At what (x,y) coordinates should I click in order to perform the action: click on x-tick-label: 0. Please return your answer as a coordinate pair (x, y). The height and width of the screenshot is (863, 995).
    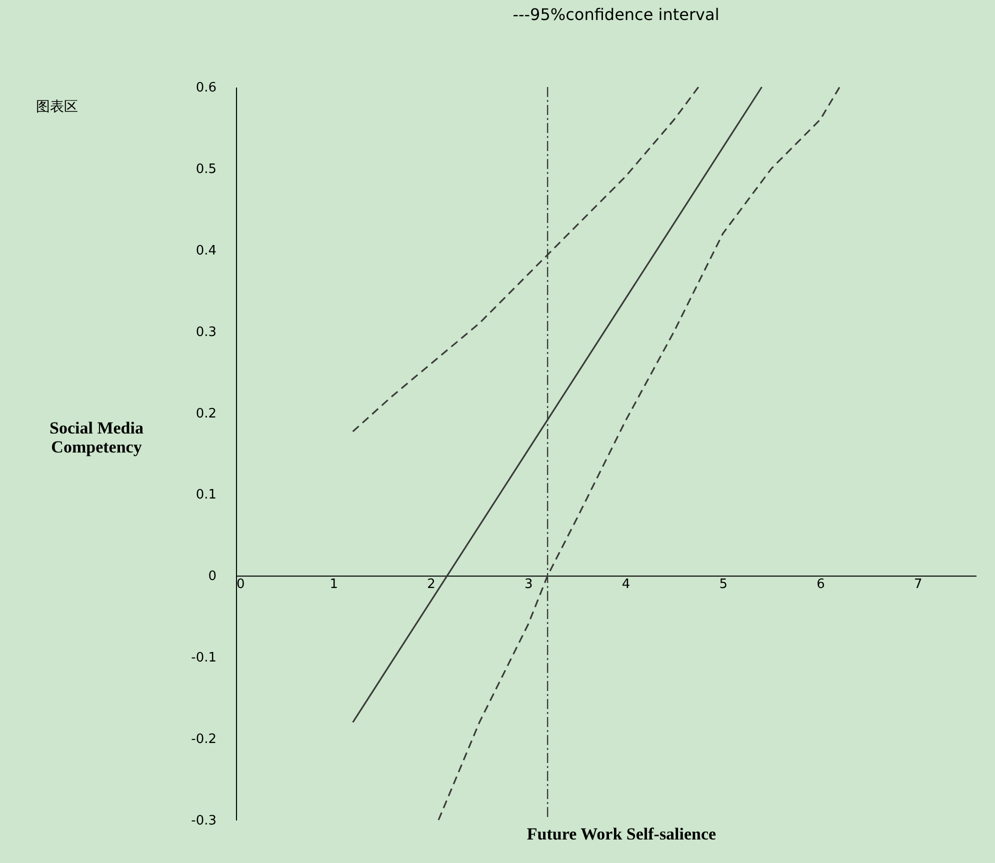
    Looking at the image, I should click on (240, 584).